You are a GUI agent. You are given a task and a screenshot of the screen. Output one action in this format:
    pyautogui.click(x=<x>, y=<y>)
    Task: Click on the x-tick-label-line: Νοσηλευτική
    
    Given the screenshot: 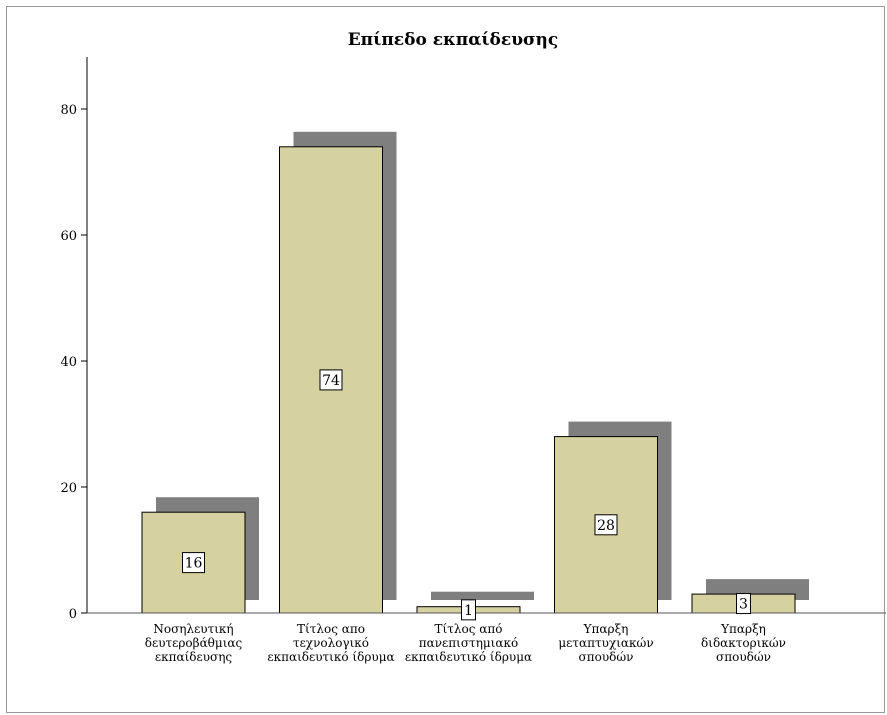 What is the action you would take?
    pyautogui.click(x=193, y=629)
    